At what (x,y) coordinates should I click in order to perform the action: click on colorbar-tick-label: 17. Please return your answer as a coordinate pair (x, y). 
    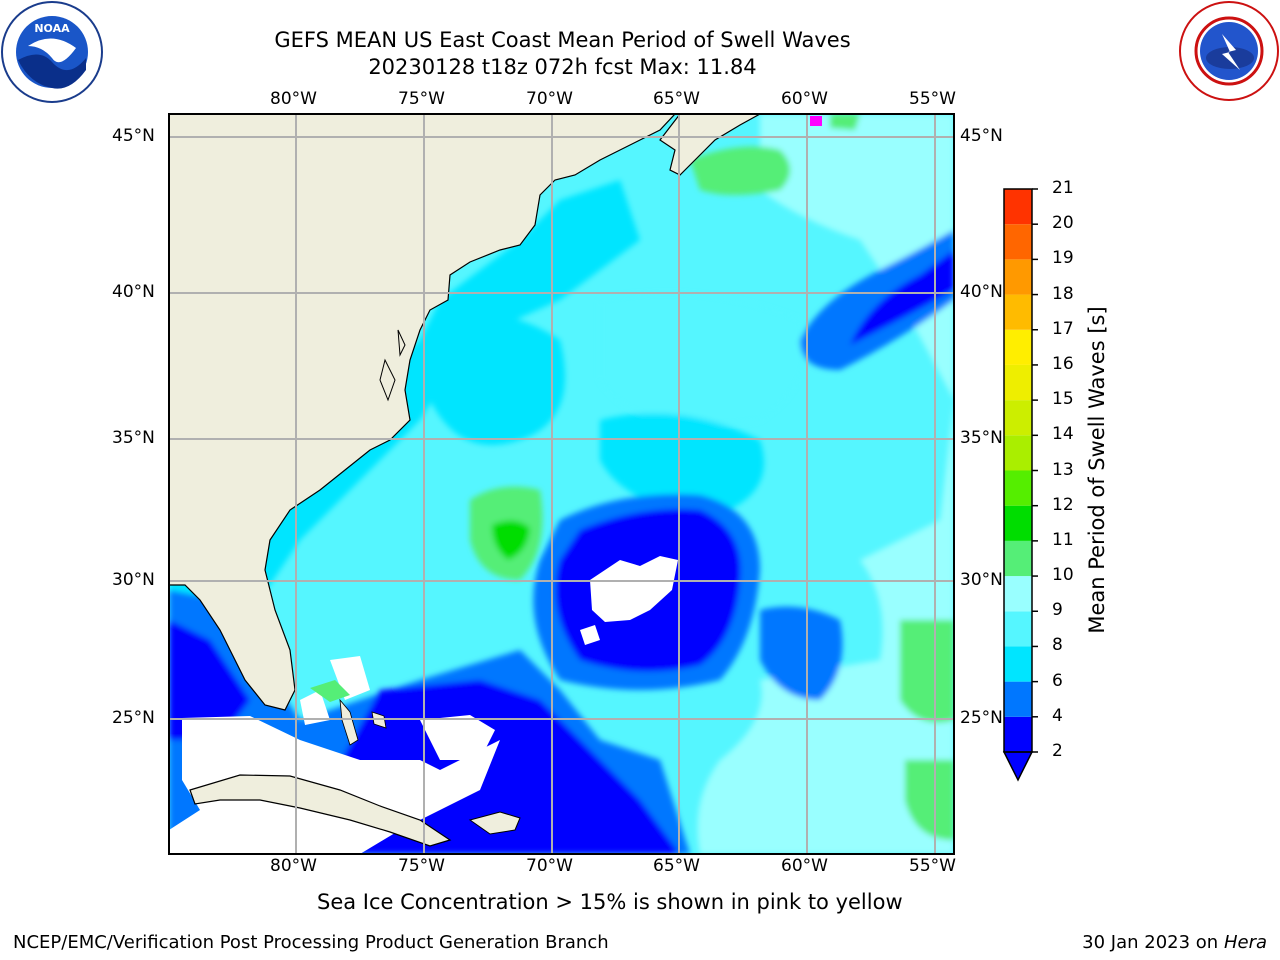
    Looking at the image, I should click on (1063, 328).